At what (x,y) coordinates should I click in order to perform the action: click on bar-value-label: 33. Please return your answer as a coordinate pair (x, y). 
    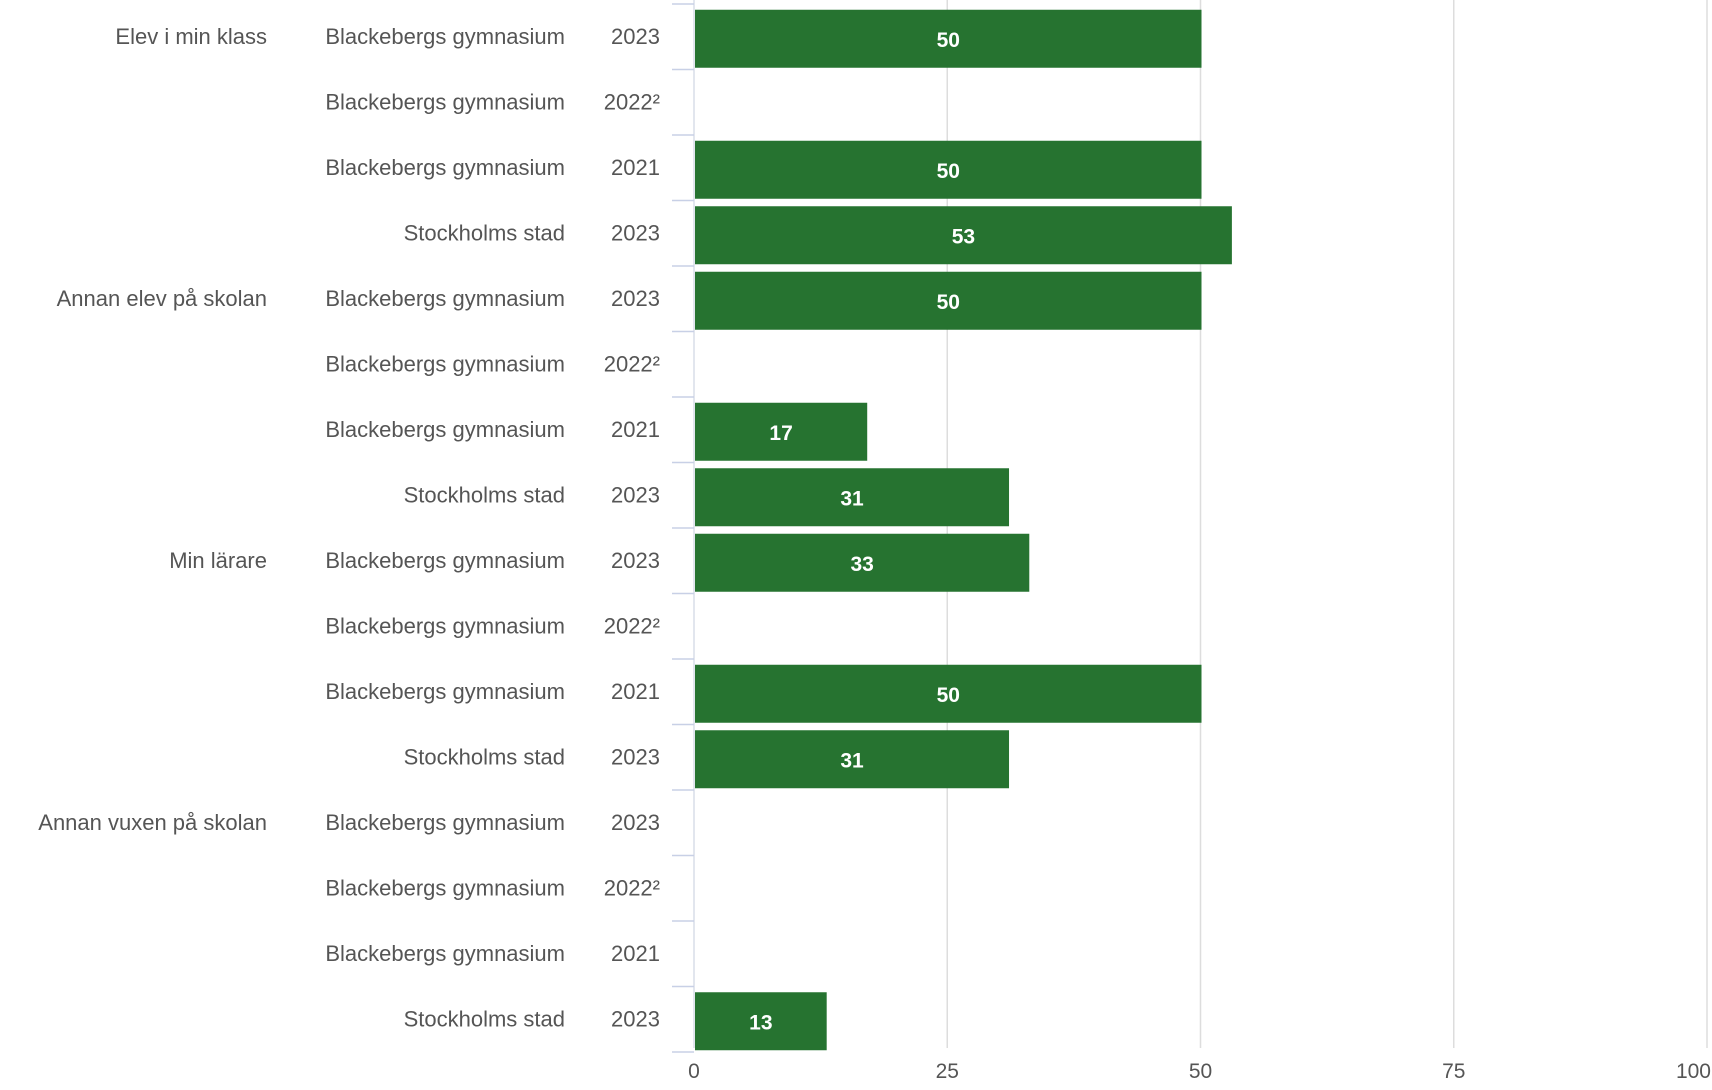
    Looking at the image, I should click on (861, 564).